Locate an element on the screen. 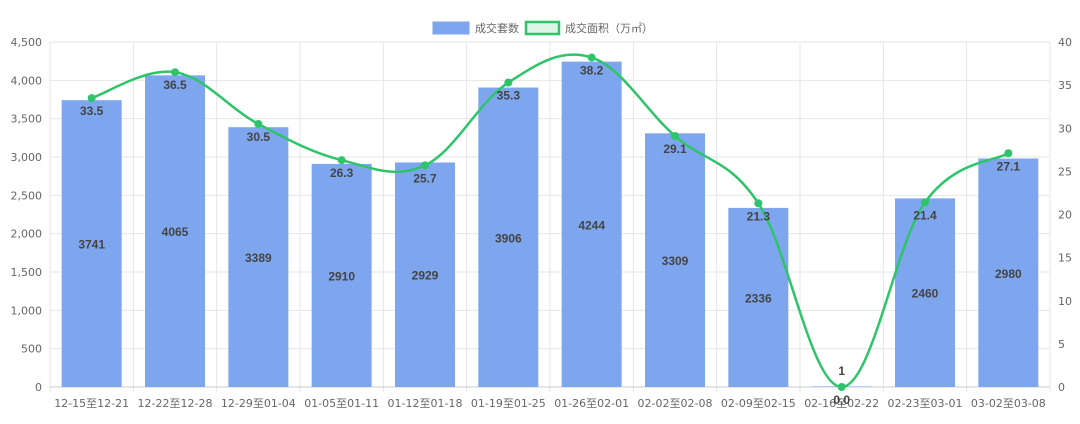 The width and height of the screenshot is (1080, 424). x-tick-label: 02-16至02-22 is located at coordinates (841, 403).